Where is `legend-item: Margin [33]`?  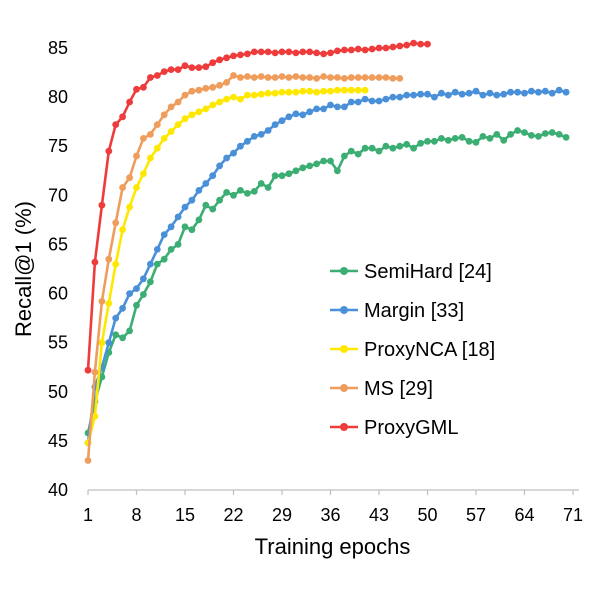 legend-item: Margin [33] is located at coordinates (397, 311).